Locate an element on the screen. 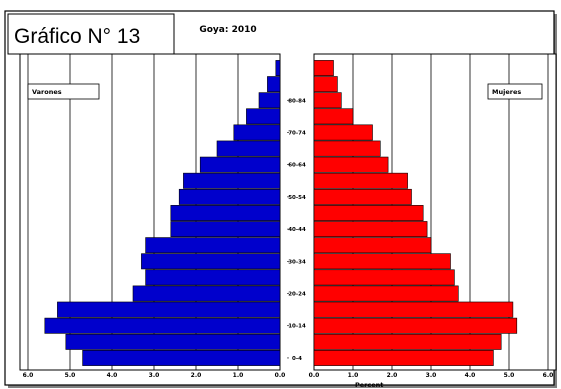 The height and width of the screenshot is (389, 561). male-x-tick-label: 6.0 is located at coordinates (28, 375).